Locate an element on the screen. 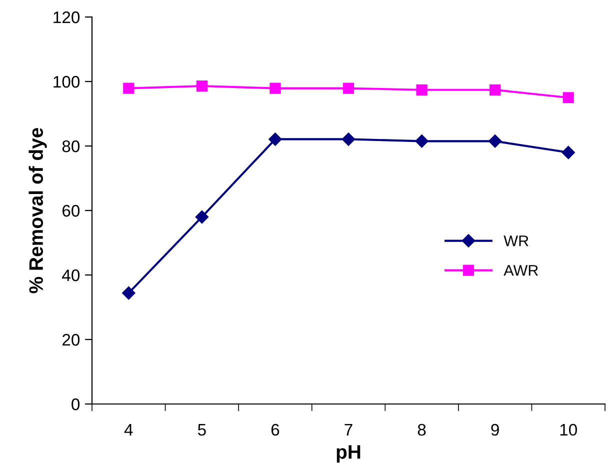 The height and width of the screenshot is (469, 609). legend-label: WR is located at coordinates (516, 241).